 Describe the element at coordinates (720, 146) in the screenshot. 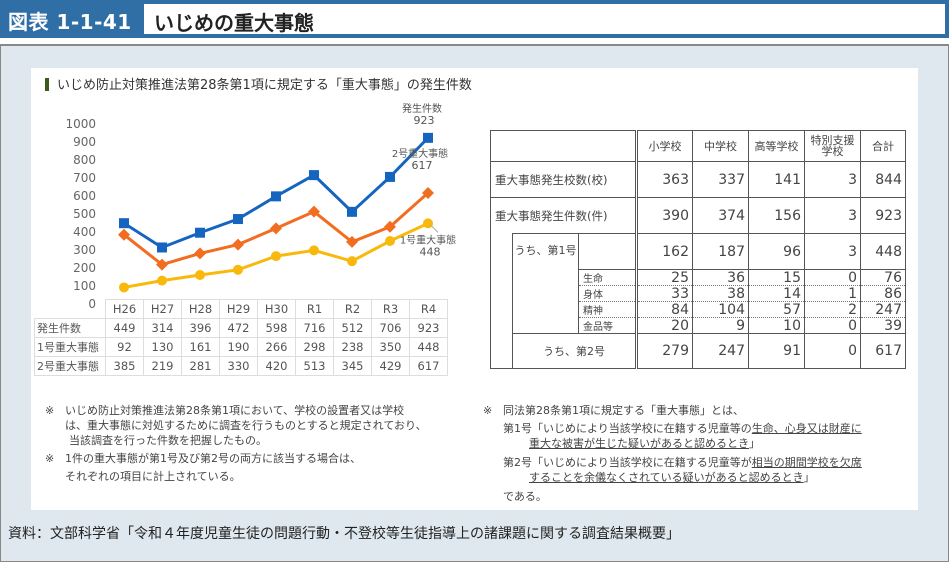

I see `col-header: 中学校` at that location.